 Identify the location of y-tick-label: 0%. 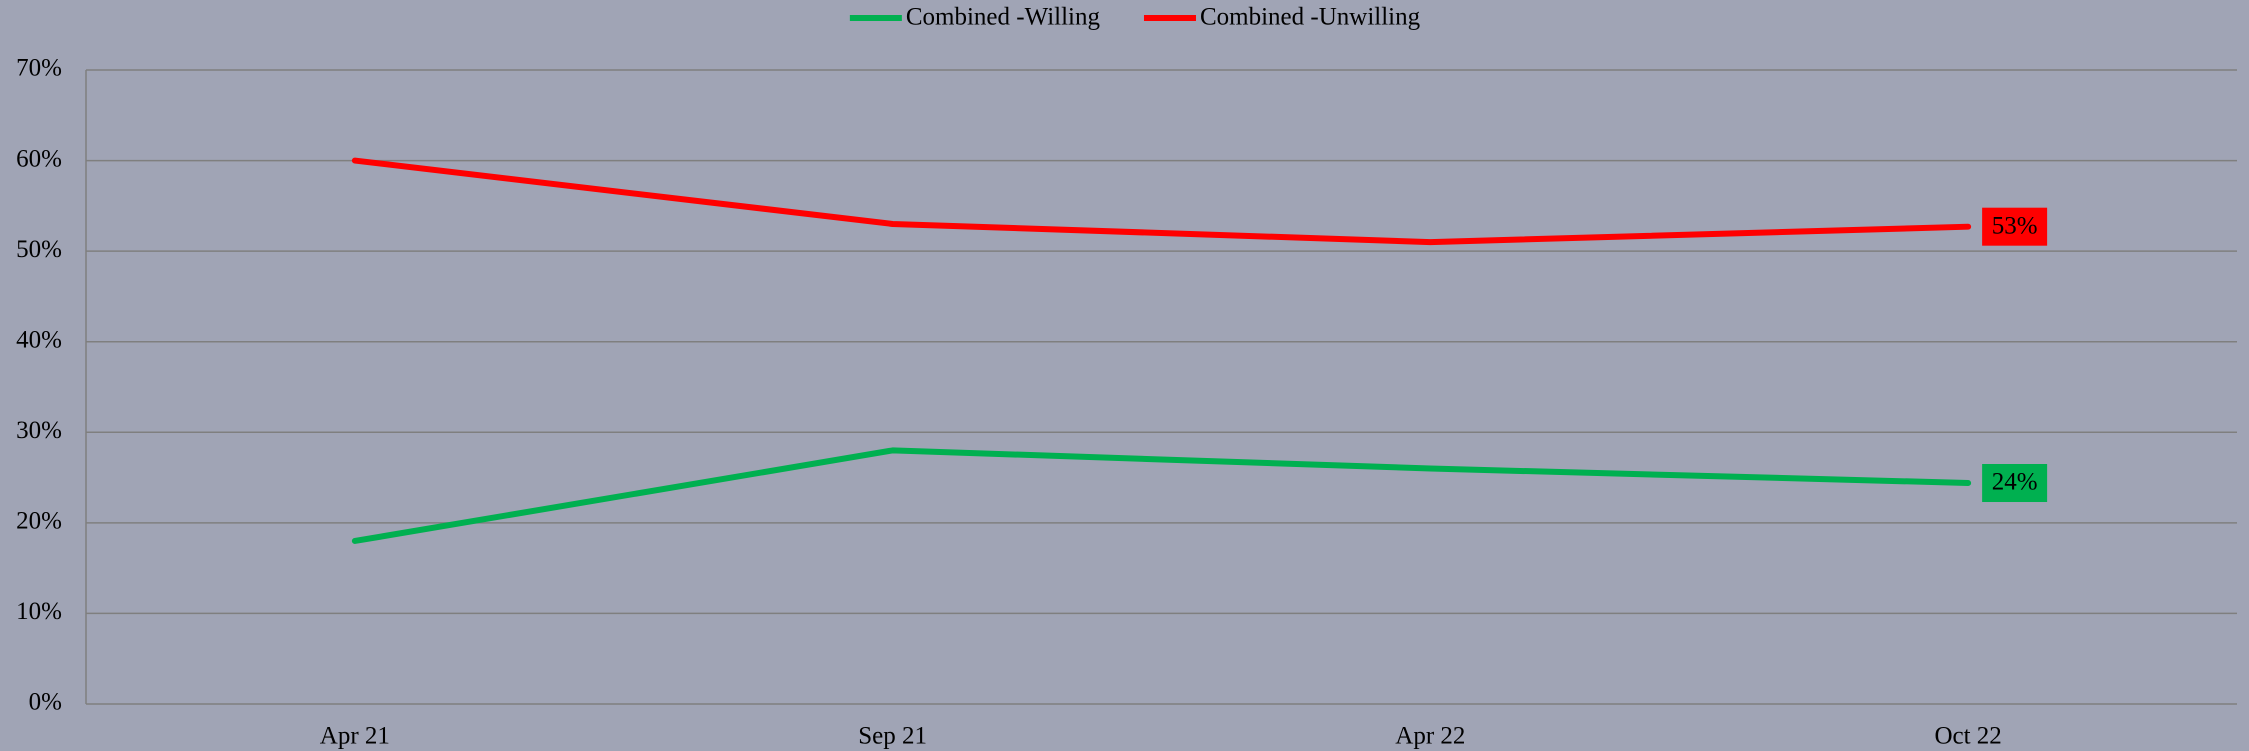
(45, 702).